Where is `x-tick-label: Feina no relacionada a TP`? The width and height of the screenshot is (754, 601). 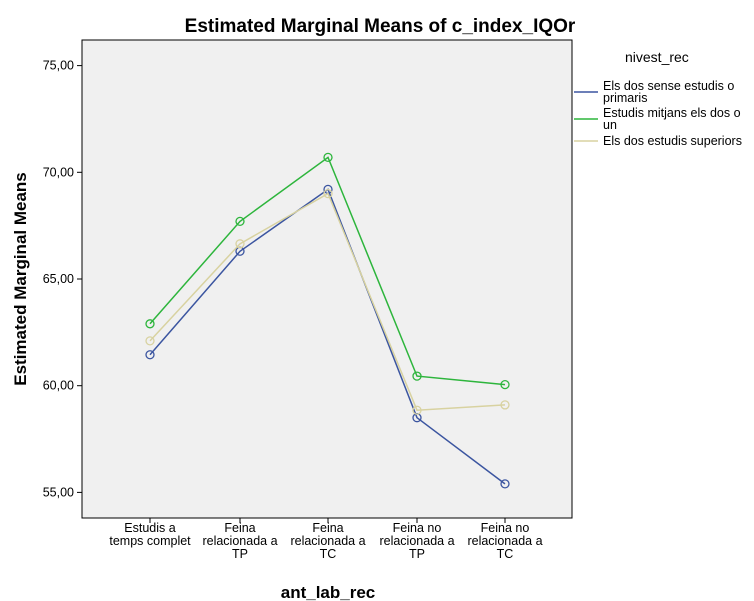 x-tick-label: Feina no relacionada a TP is located at coordinates (416, 541).